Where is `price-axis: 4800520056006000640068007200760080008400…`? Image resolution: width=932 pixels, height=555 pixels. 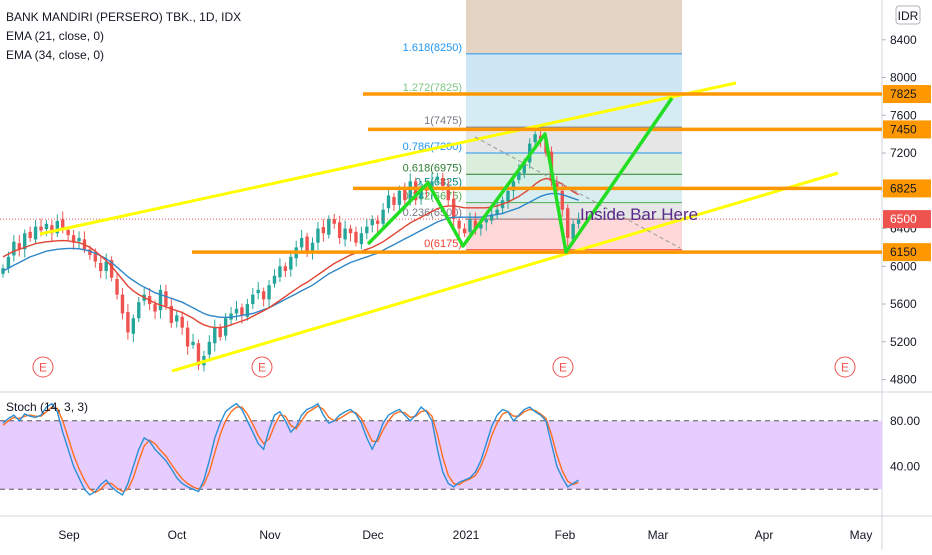
price-axis: 4800520056006000640068007200760080008400… is located at coordinates (906, 210).